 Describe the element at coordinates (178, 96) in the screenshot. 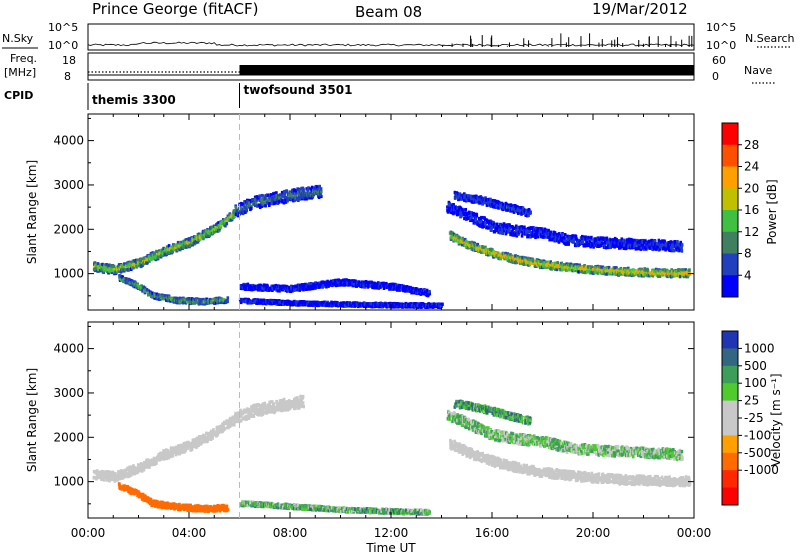

I see `cpid-strip: CPID themis 3300 twofsound 3501` at that location.